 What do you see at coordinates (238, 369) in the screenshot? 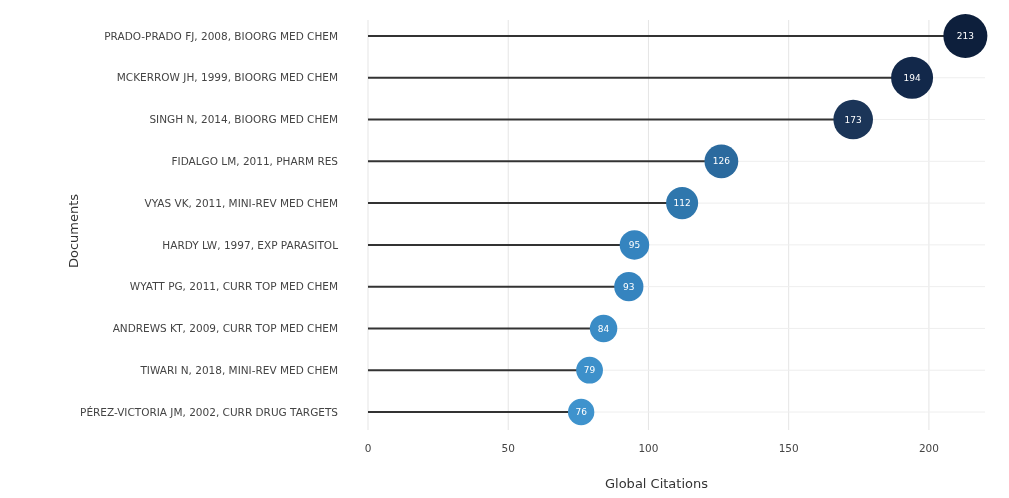
I see `y-tick-label: TIWARI N, 2018, MINI-REV MED CHEM` at bounding box center [238, 369].